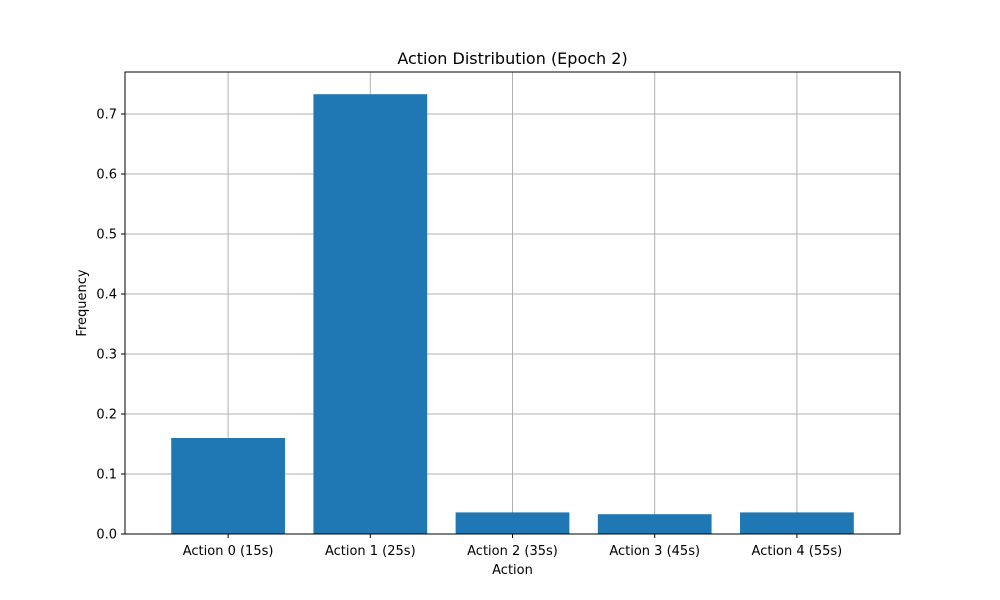 The image size is (1000, 600). I want to click on x-tick-label: Action 0 (15s), so click(228, 551).